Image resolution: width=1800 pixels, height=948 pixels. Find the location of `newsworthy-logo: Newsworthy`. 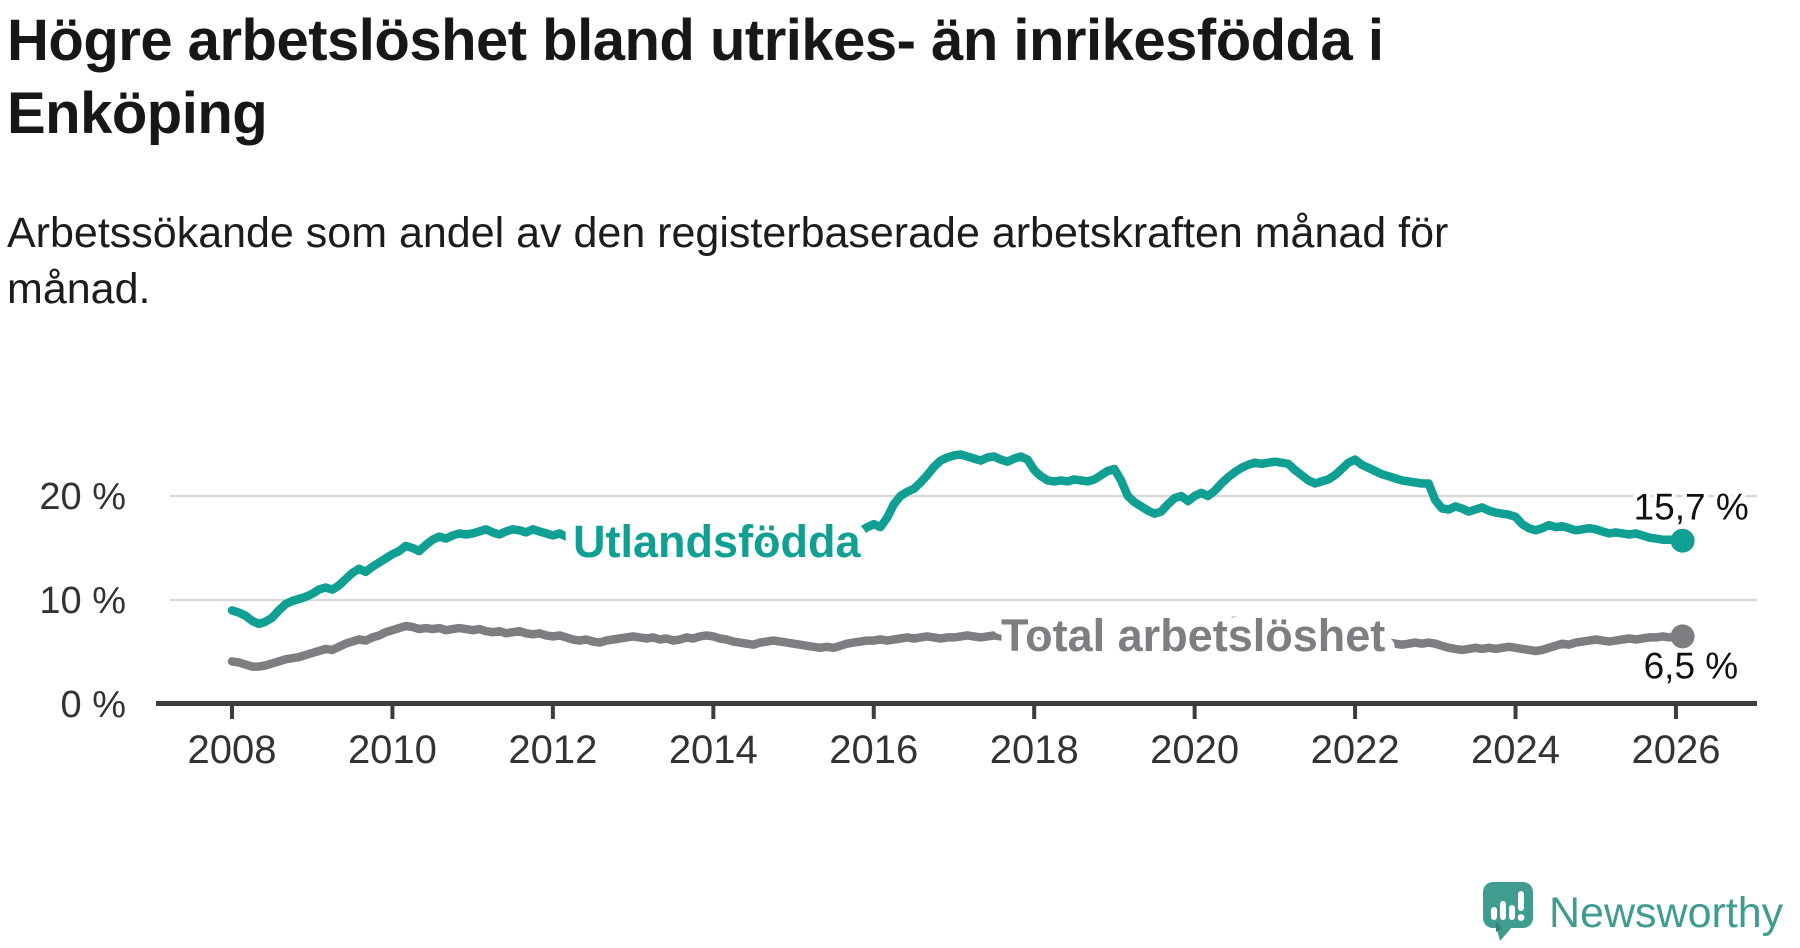

newsworthy-logo: Newsworthy is located at coordinates (1639, 913).